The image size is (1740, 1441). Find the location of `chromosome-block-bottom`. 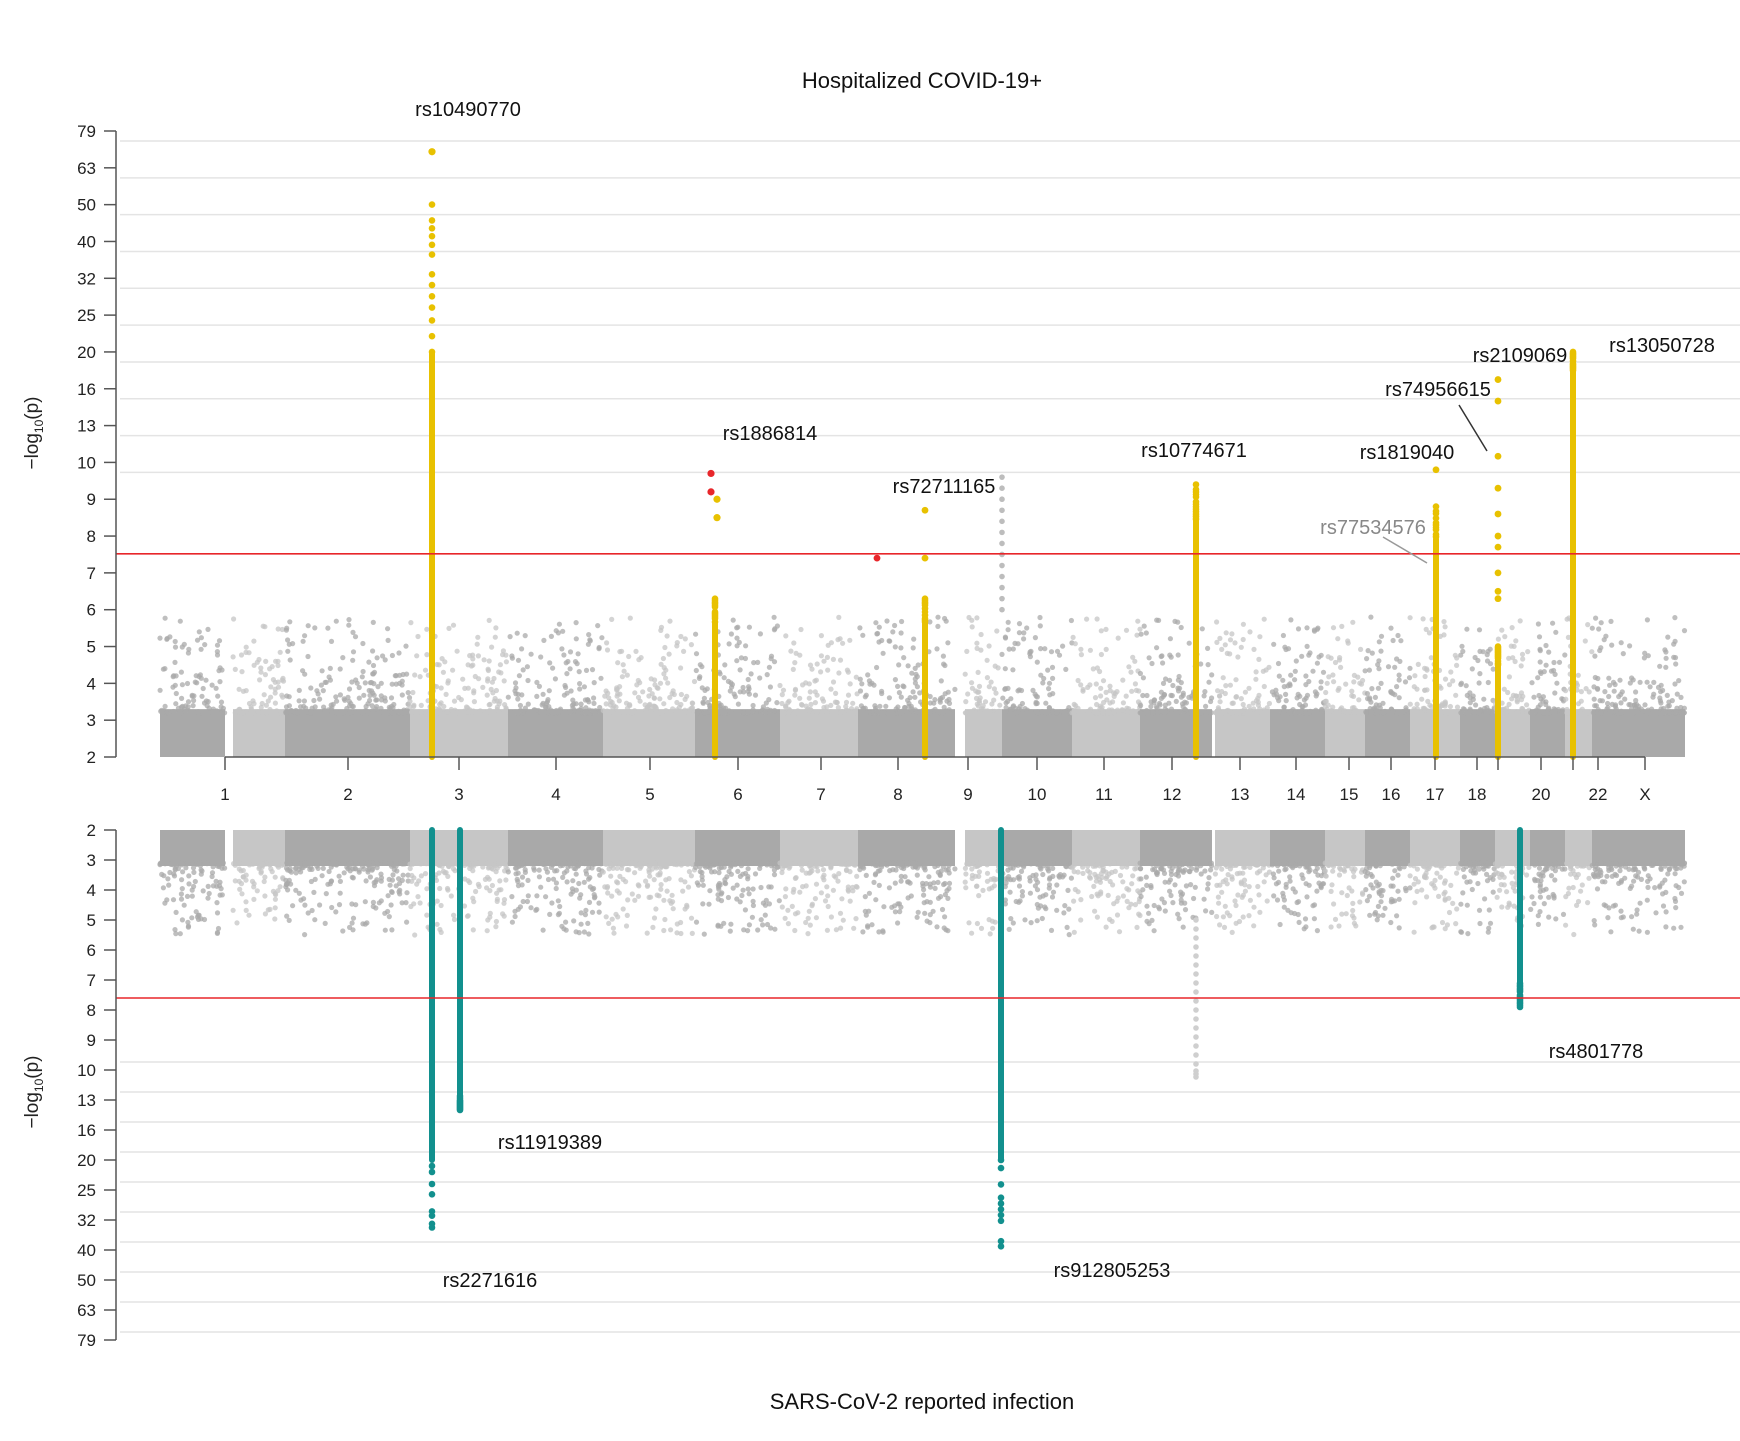

chromosome-block-bottom is located at coordinates (1176, 848).